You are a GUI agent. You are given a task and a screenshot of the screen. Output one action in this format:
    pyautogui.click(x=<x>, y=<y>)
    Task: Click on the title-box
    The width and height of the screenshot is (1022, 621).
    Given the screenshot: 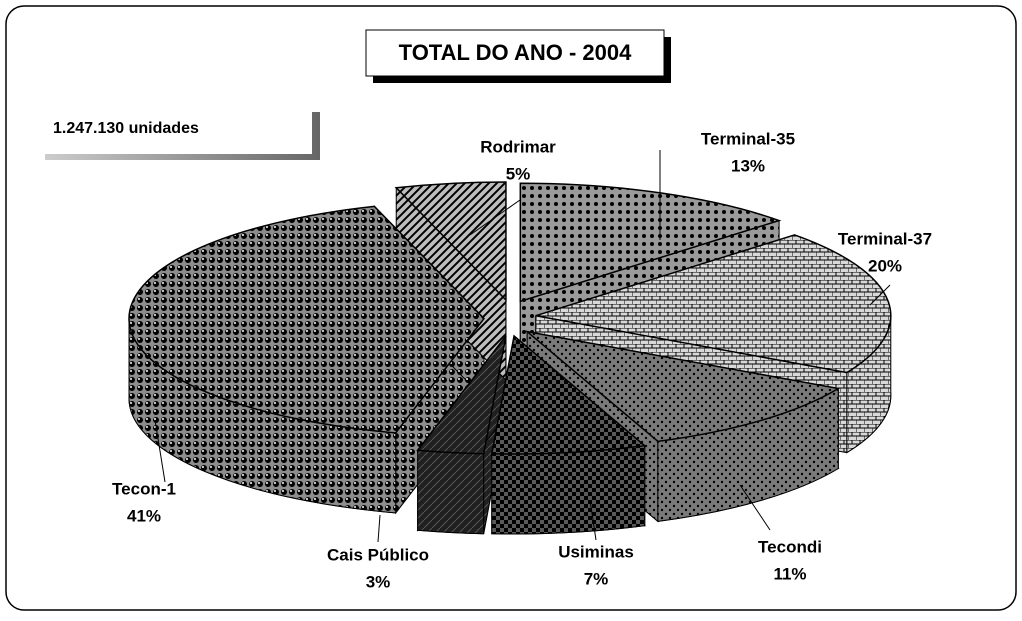 What is the action you would take?
    pyautogui.click(x=515, y=53)
    